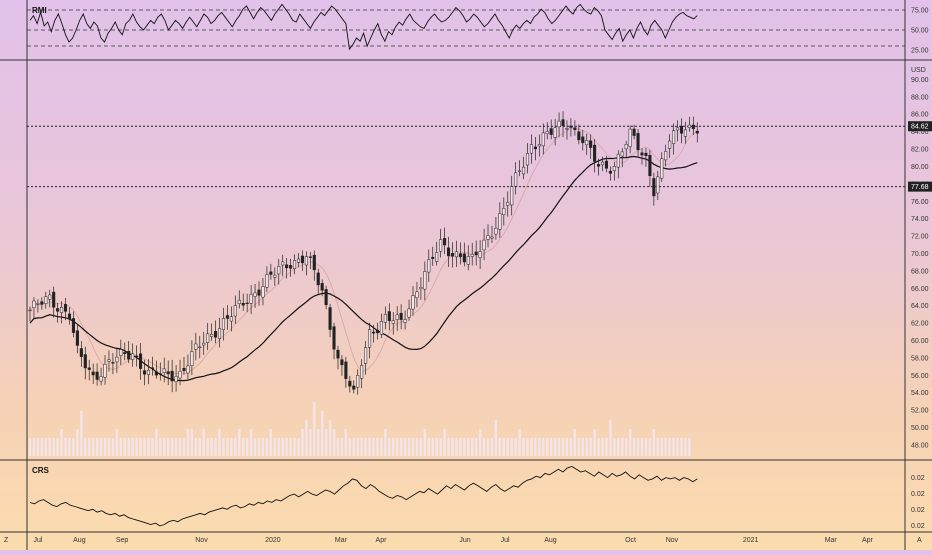  Describe the element at coordinates (920, 237) in the screenshot. I see `price-tick-label: 72.00` at that location.